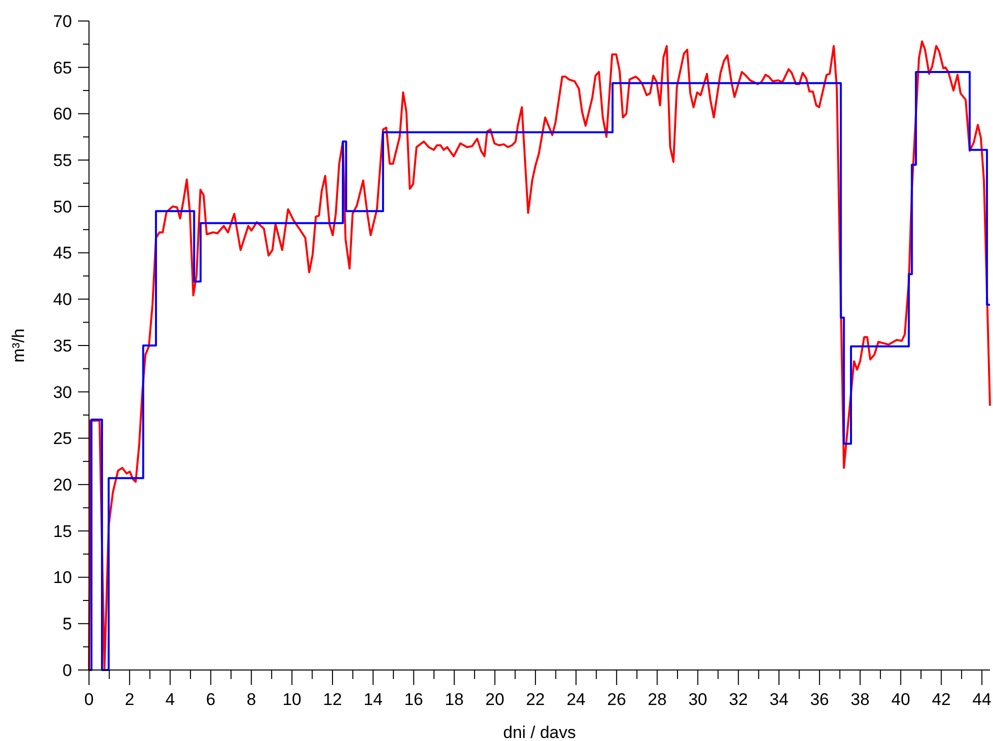 This screenshot has height=741, width=993. I want to click on y-tick-label: 40, so click(62, 300).